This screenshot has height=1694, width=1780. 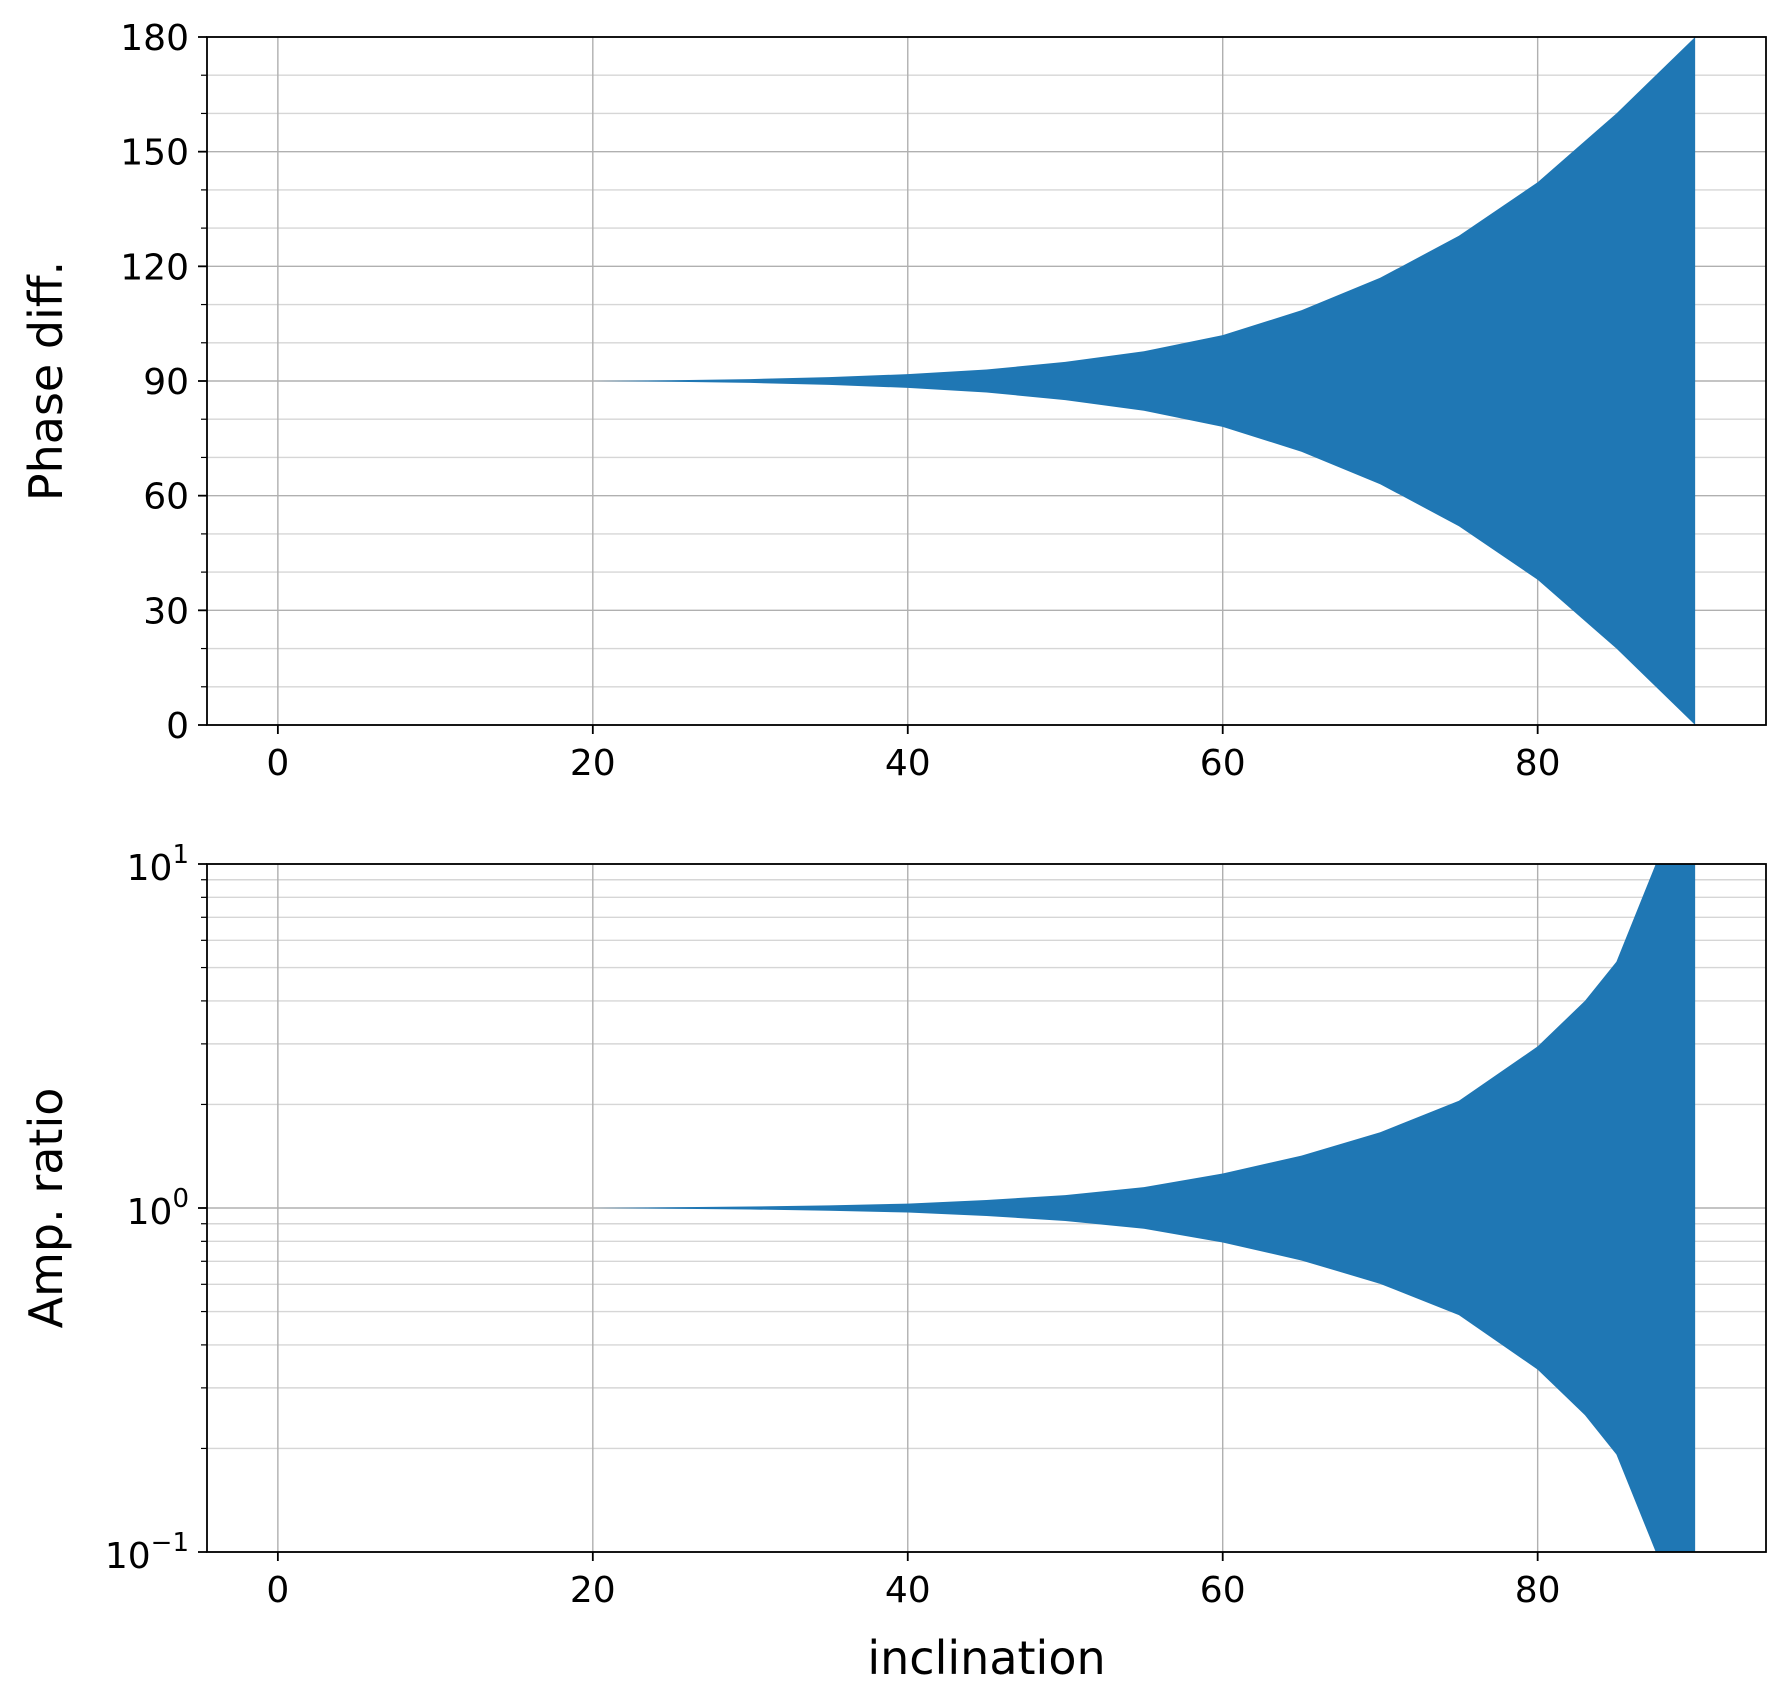 I want to click on phase-diff-y-tick-label: 0, so click(x=177, y=726).